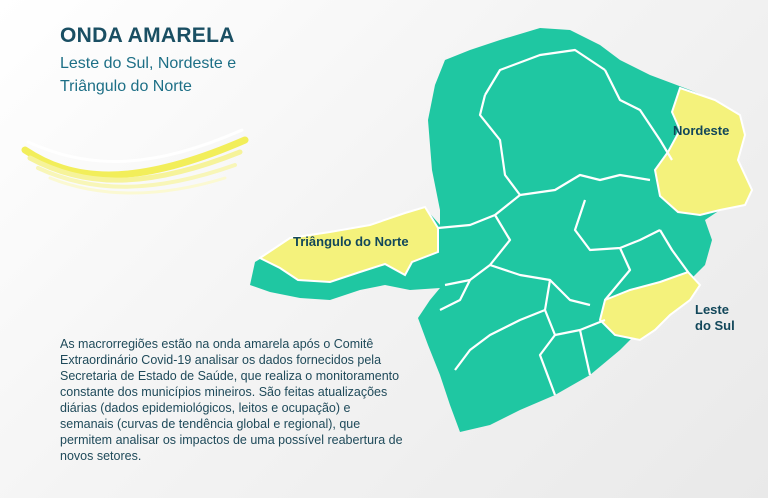 This screenshot has height=498, width=768. I want to click on region-leste-do-sul, so click(650, 306).